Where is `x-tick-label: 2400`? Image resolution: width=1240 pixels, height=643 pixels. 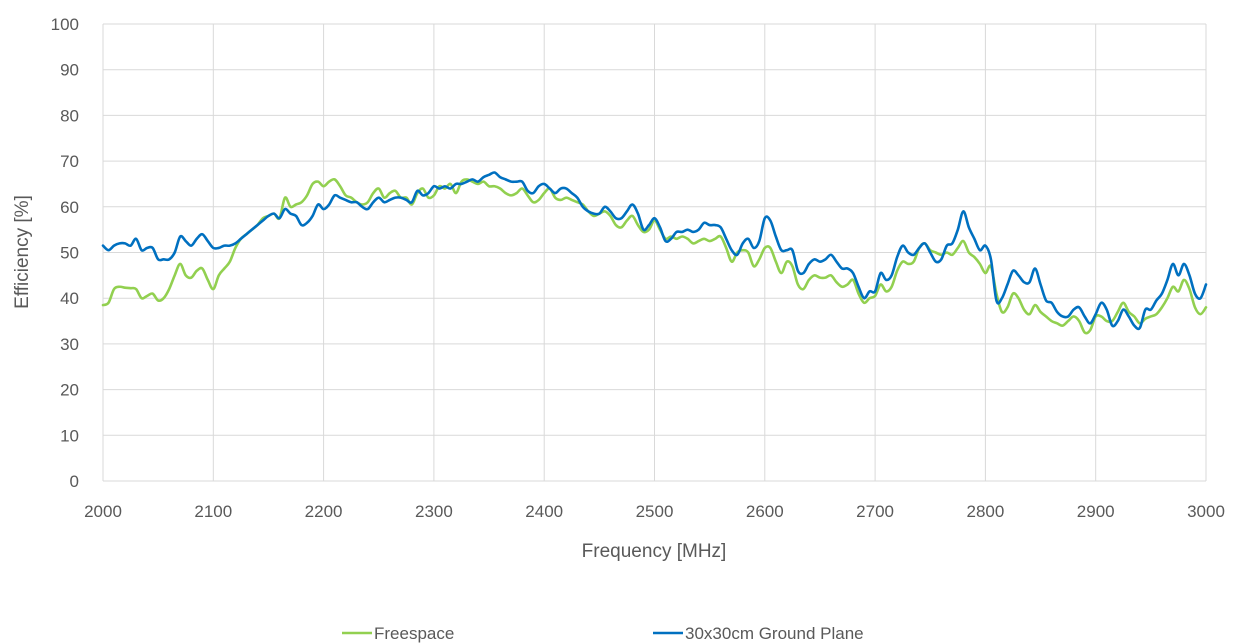
x-tick-label: 2400 is located at coordinates (544, 511).